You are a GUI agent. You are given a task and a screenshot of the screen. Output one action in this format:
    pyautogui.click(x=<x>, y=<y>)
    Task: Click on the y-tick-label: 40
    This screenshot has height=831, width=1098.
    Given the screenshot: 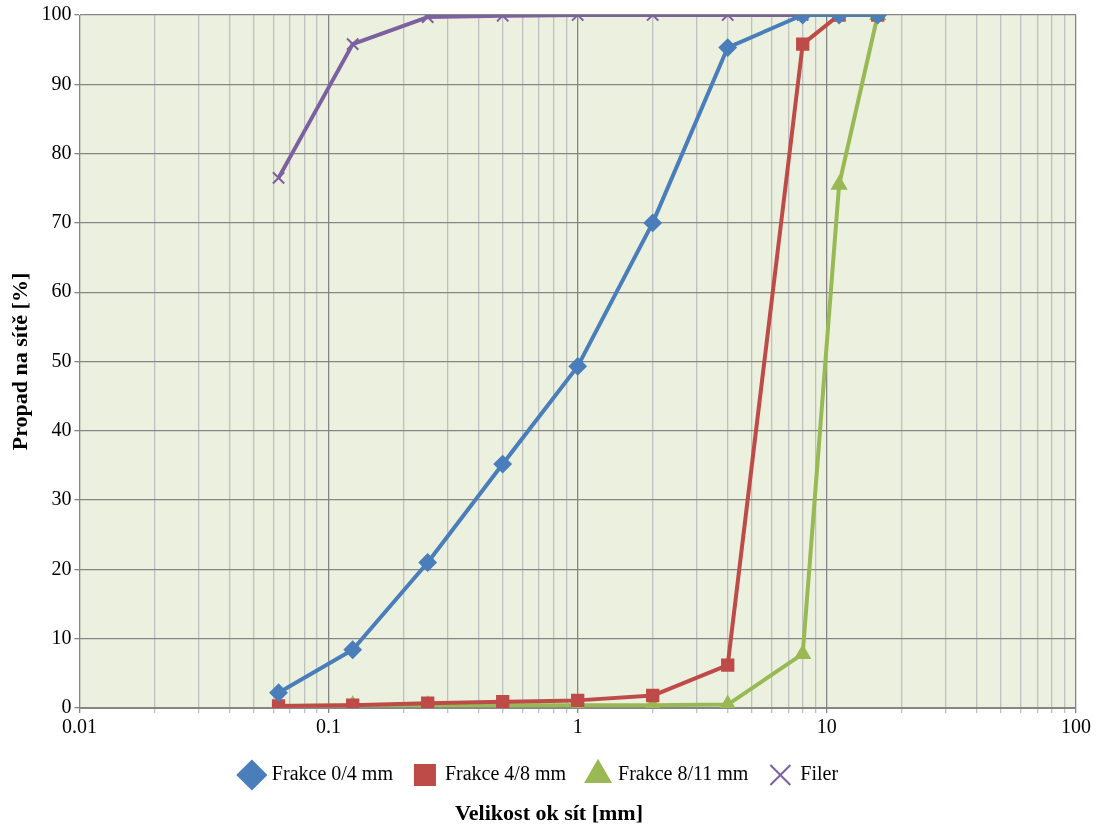 What is the action you would take?
    pyautogui.click(x=61, y=429)
    